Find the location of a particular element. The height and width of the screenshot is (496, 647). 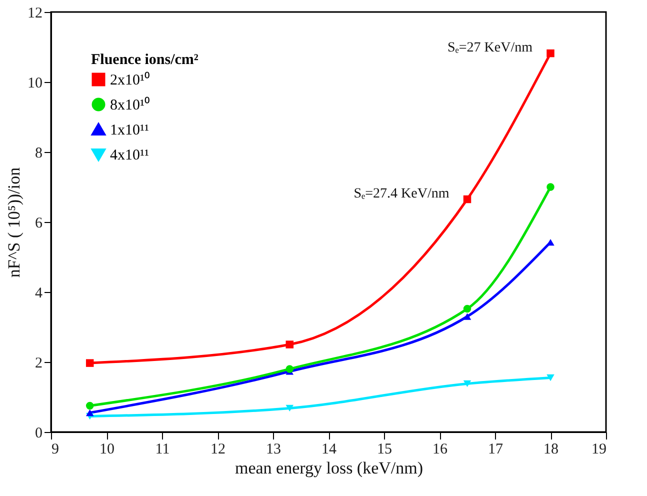

x-tick-label: 14 is located at coordinates (329, 450).